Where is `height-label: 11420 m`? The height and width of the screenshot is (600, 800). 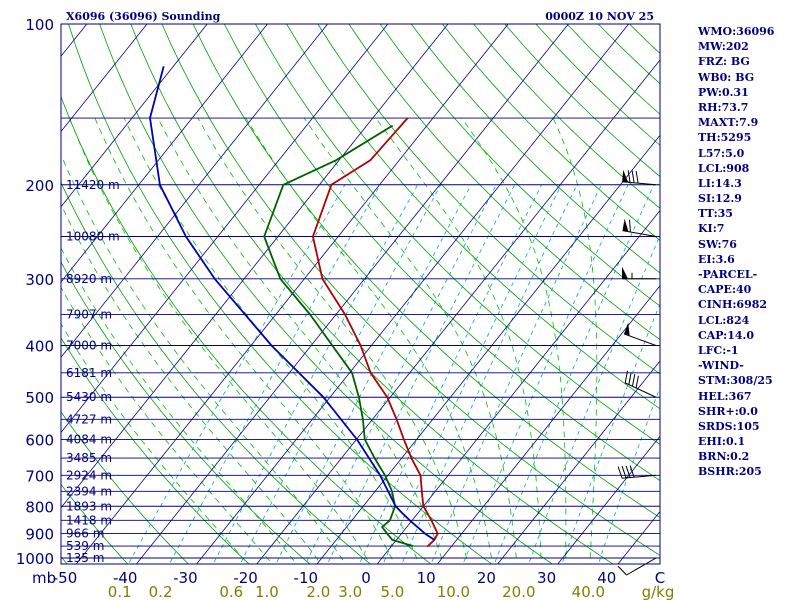
height-label: 11420 m is located at coordinates (93, 185).